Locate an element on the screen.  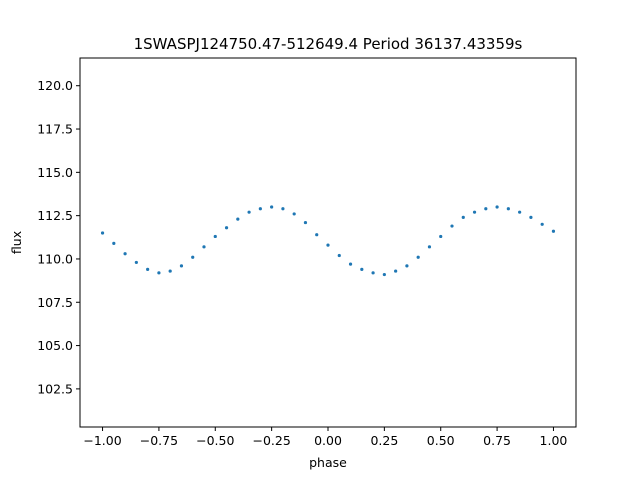
x-tick-label: 0.50 is located at coordinates (441, 440).